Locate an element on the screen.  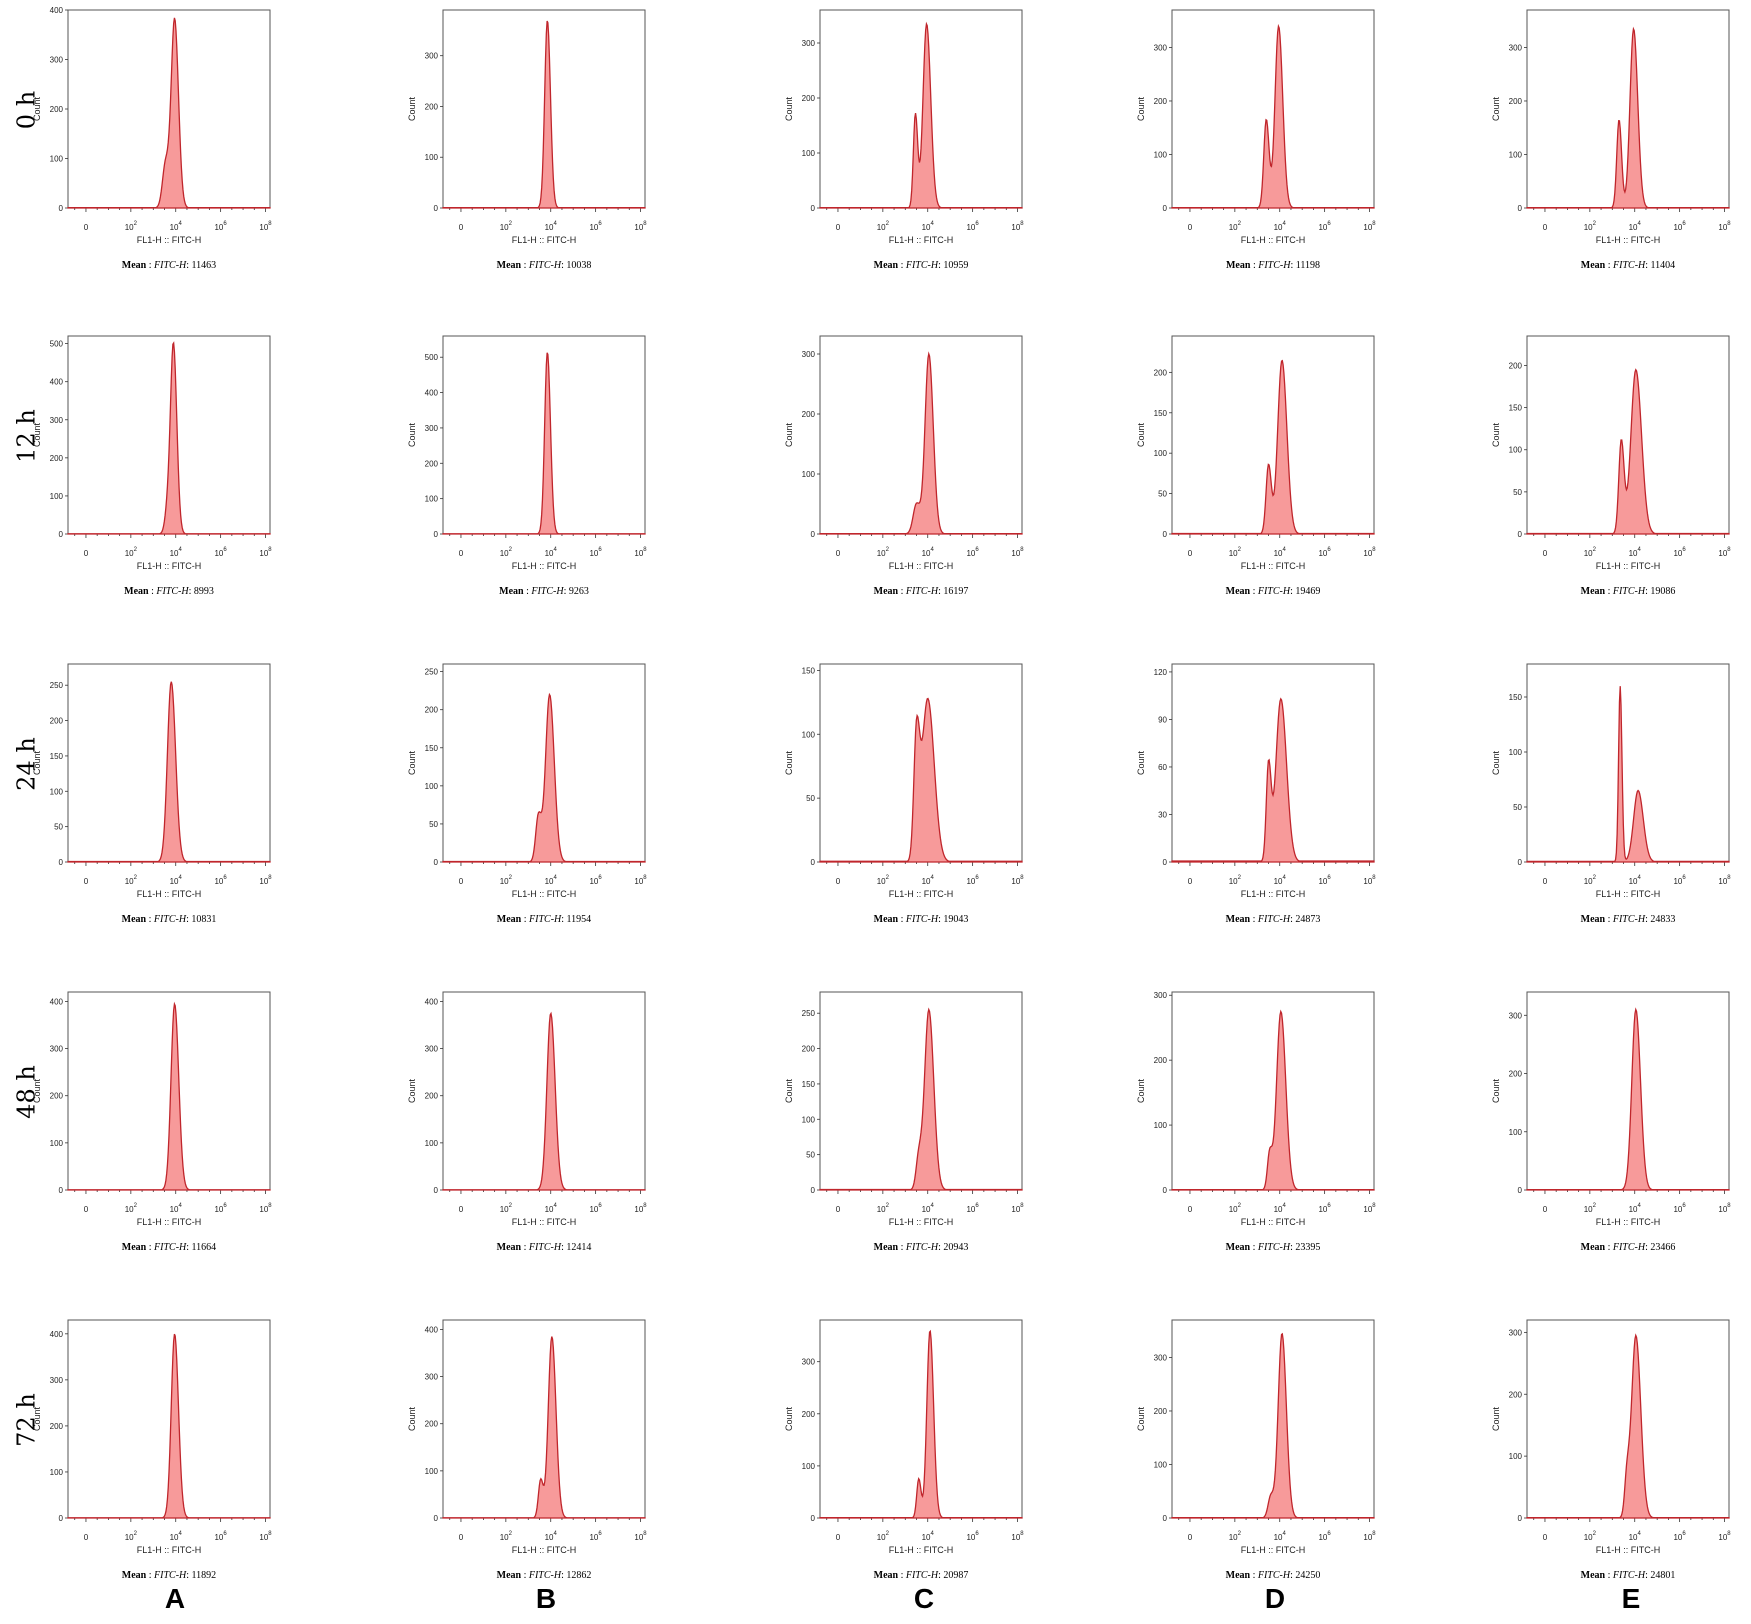
y-tick-label: 50 is located at coordinates (1517, 492).